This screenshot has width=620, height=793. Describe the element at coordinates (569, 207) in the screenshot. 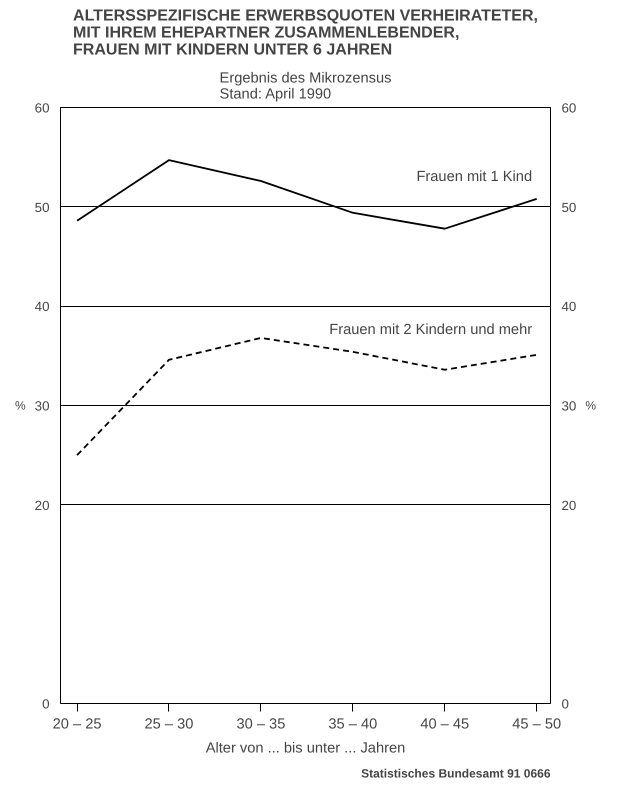

I see `y2-tick-label: 50` at that location.